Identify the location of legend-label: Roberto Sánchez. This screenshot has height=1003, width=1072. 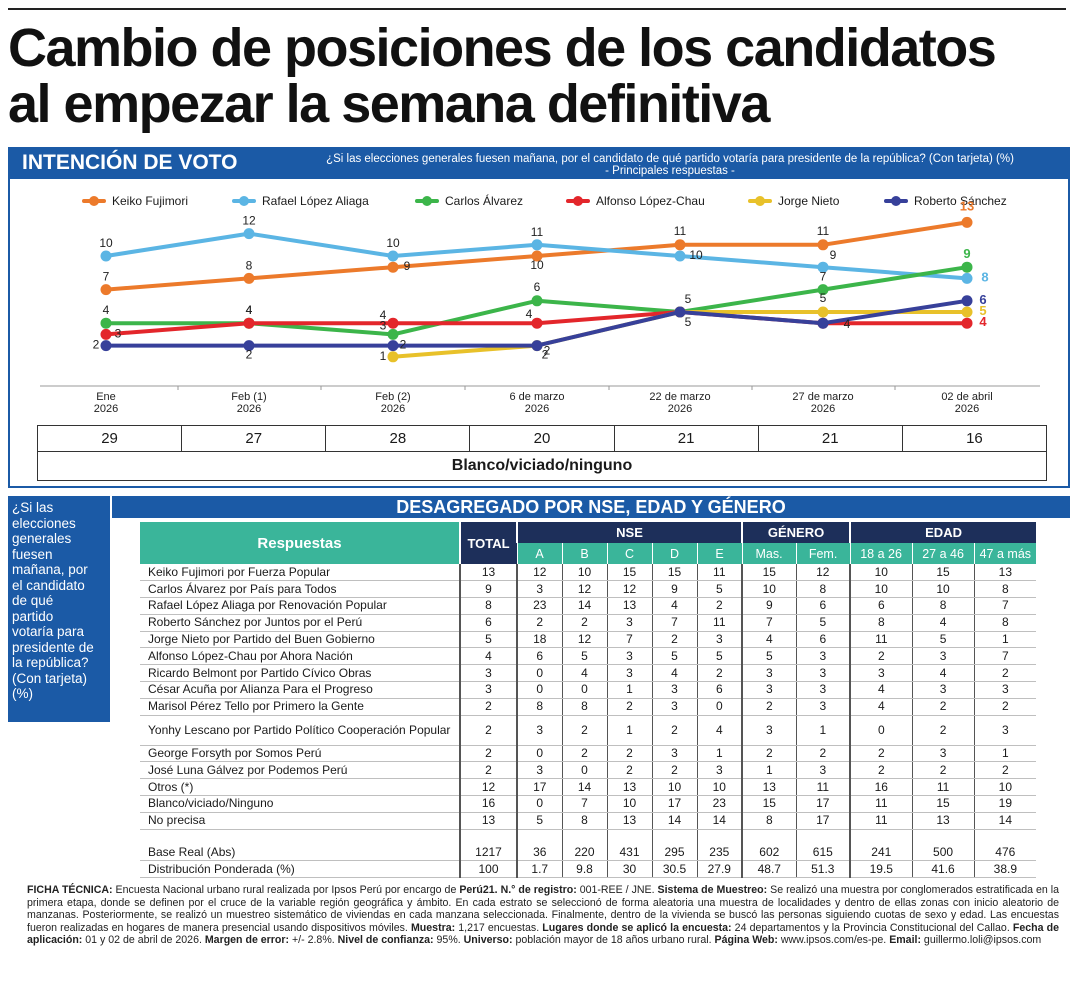
(960, 201).